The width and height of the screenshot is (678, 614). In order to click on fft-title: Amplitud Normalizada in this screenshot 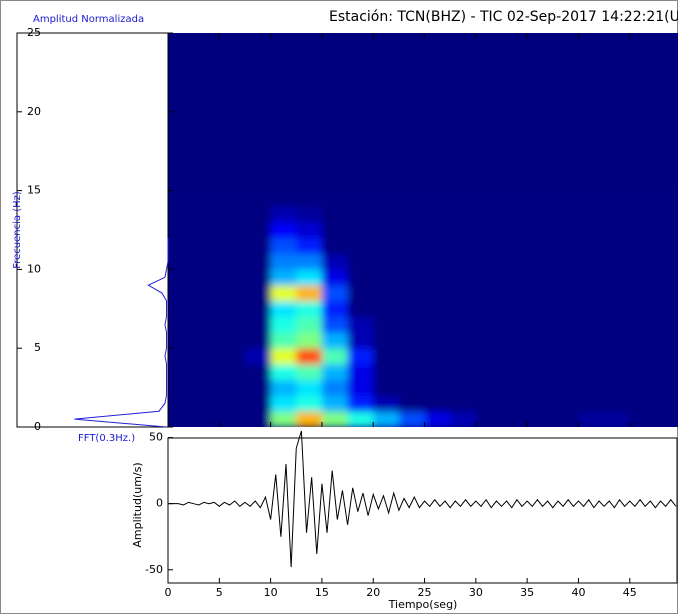, I will do `click(88, 19)`.